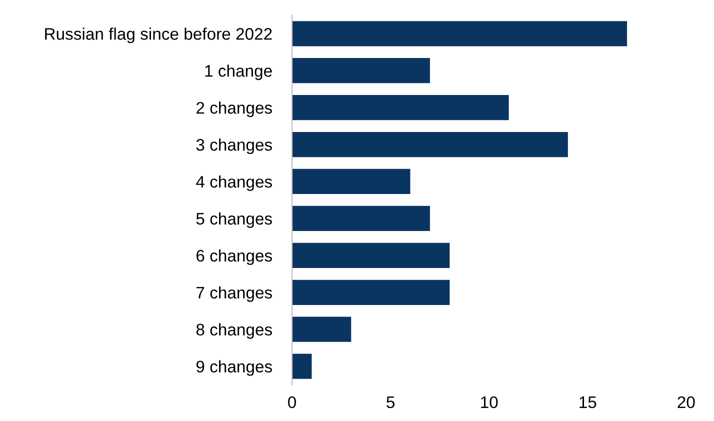  What do you see at coordinates (686, 402) in the screenshot?
I see `x-tick-label: 20` at bounding box center [686, 402].